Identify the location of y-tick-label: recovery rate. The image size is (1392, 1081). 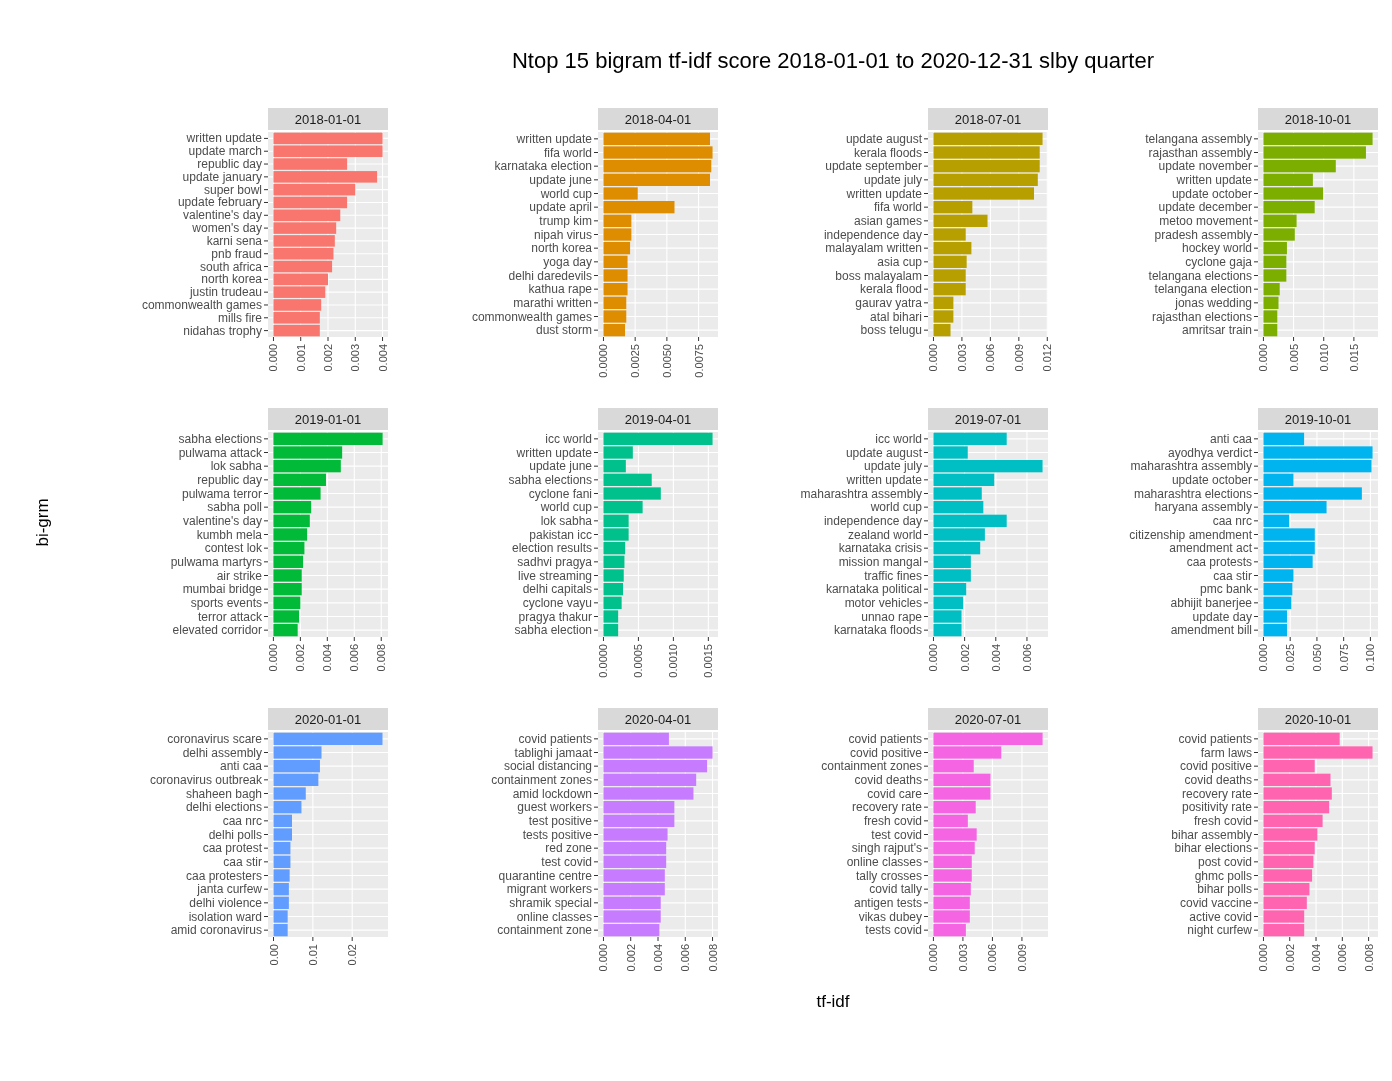
(1217, 793).